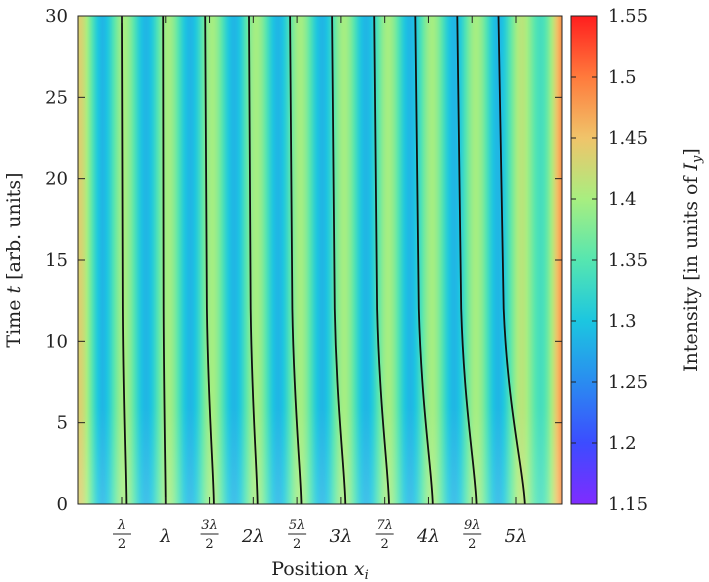 The width and height of the screenshot is (709, 582). What do you see at coordinates (628, 138) in the screenshot?
I see `colorbar-tick-label: 1.45` at bounding box center [628, 138].